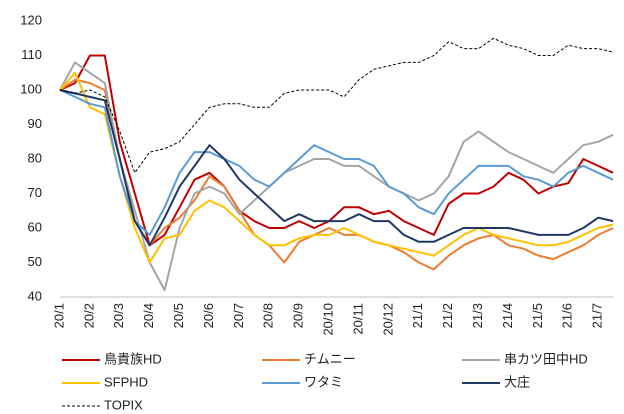 The height and width of the screenshot is (414, 624). What do you see at coordinates (507, 315) in the screenshot?
I see `x-tick-label: 21/4` at bounding box center [507, 315].